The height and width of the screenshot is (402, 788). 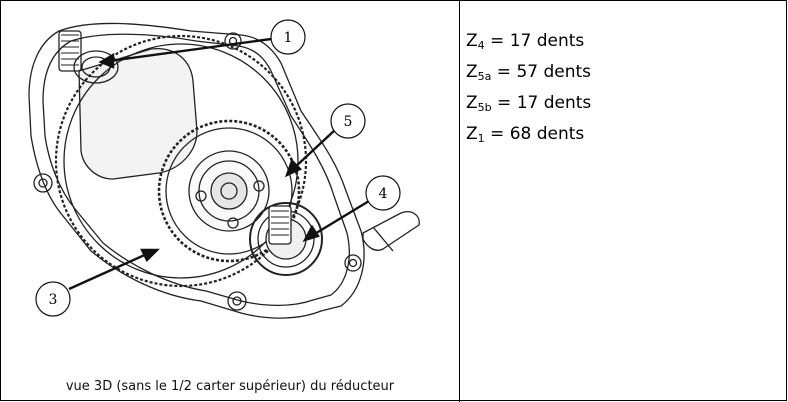 I want to click on callout-5: 5, so click(x=348, y=121).